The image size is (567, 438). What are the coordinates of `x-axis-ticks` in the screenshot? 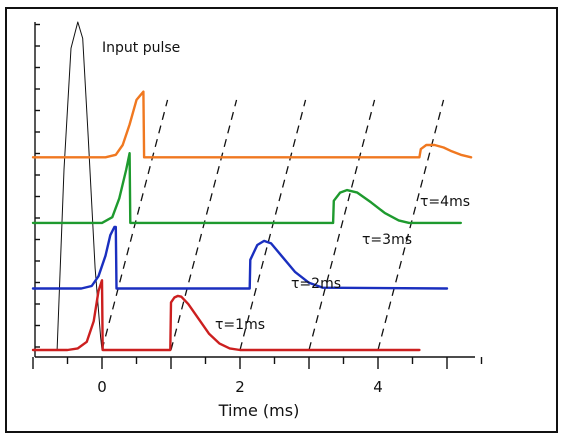 It's located at (257, 363).